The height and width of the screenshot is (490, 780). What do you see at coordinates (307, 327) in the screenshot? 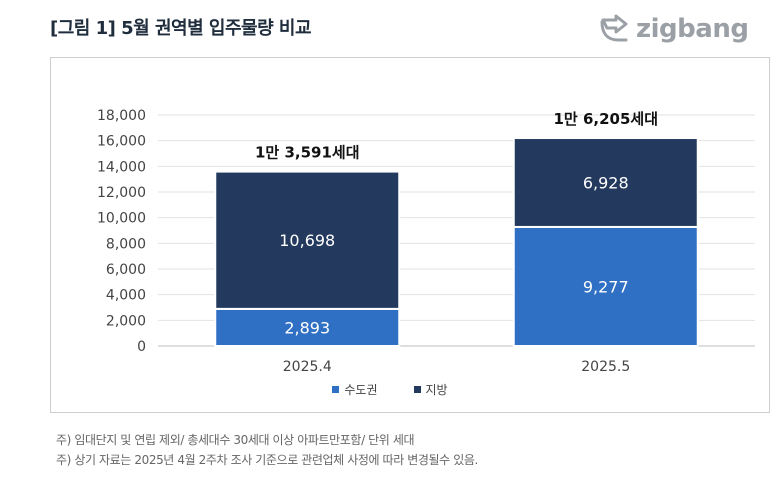
I see `data-label: 2,893` at bounding box center [307, 327].